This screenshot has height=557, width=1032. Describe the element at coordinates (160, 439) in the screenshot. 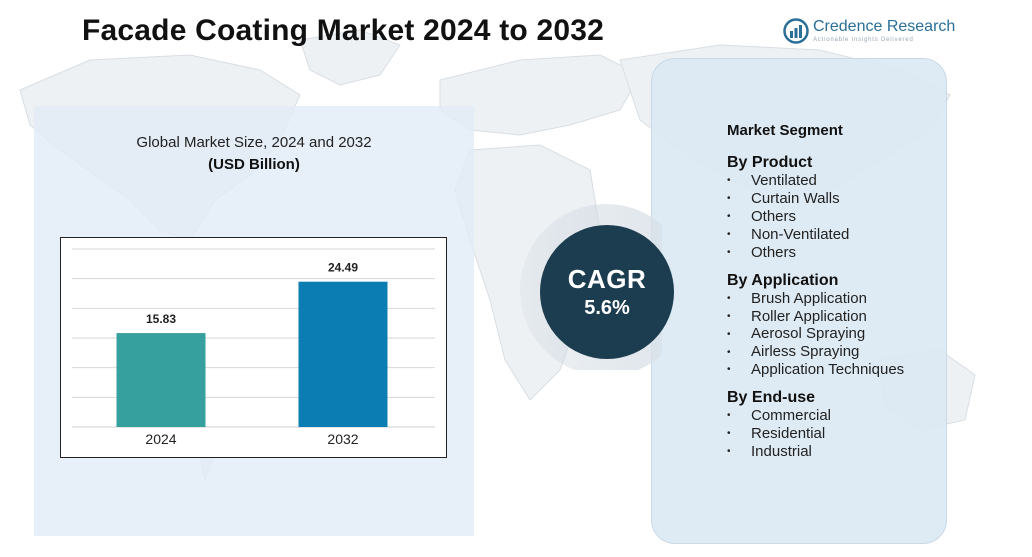

I see `x-tick-label-2024: 2024` at that location.